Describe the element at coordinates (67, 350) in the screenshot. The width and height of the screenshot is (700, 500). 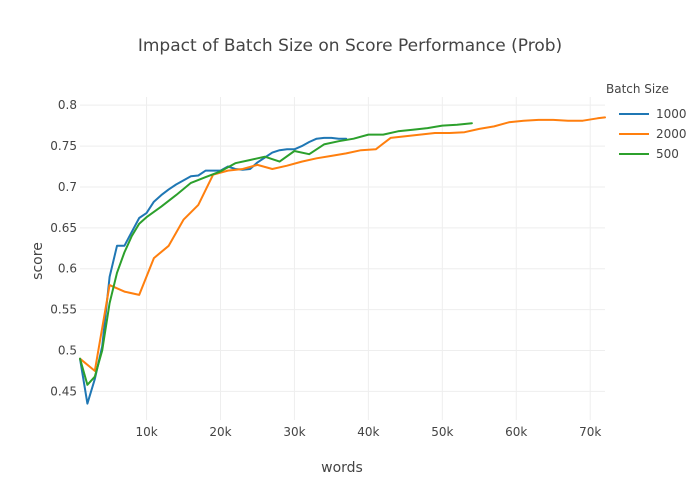
I see `y-tick-label: 0.5` at that location.